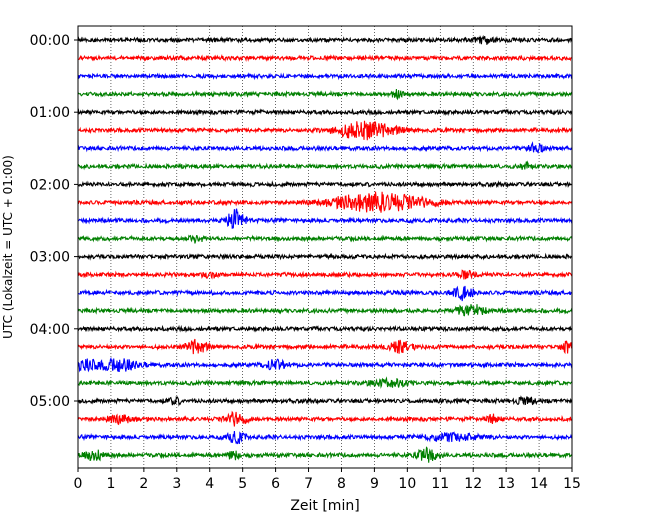  I want to click on x-tick-label: 11, so click(440, 484).